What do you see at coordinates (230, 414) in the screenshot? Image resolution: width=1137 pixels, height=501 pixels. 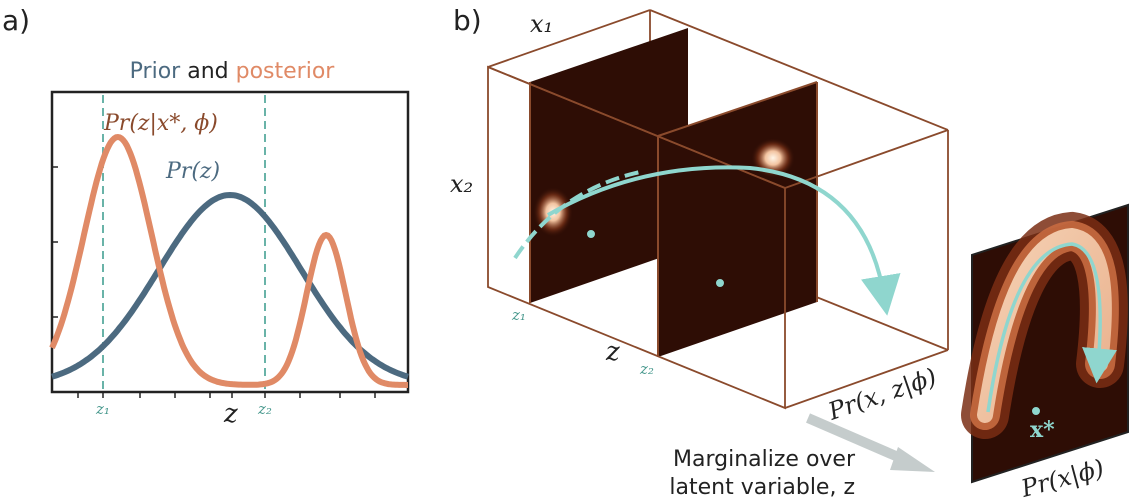 I see `x-axis-label: z` at bounding box center [230, 414].